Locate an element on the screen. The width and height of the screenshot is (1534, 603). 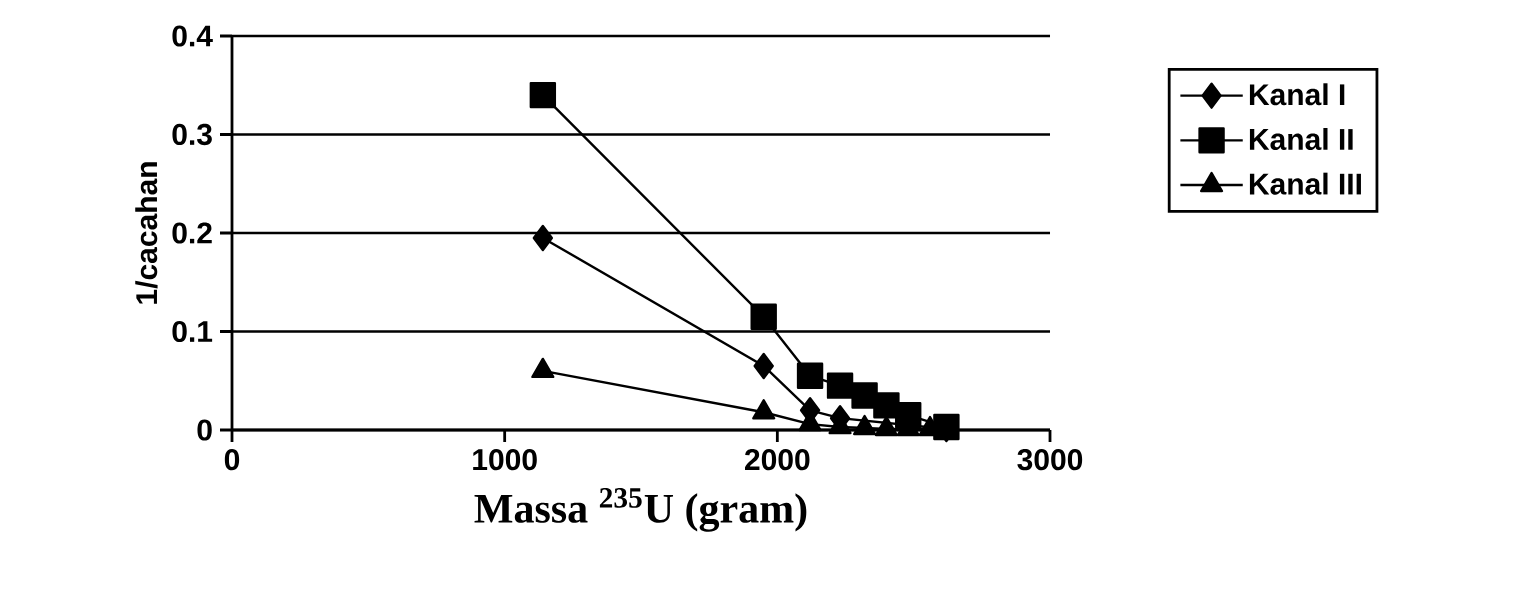
y-tick-label: 0.3 is located at coordinates (192, 134).